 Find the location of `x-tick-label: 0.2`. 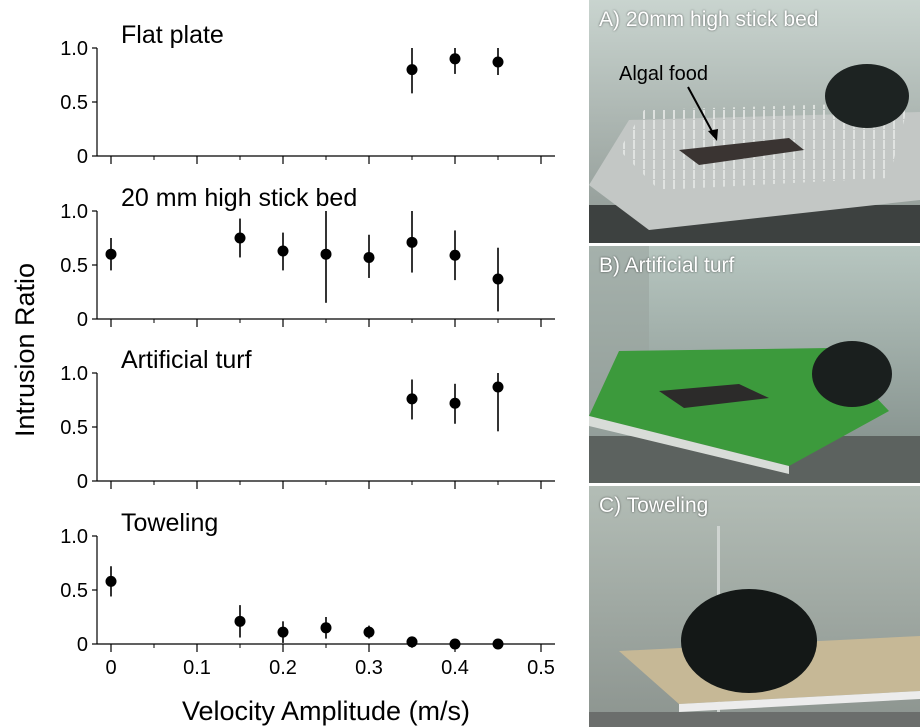

x-tick-label: 0.2 is located at coordinates (283, 668).